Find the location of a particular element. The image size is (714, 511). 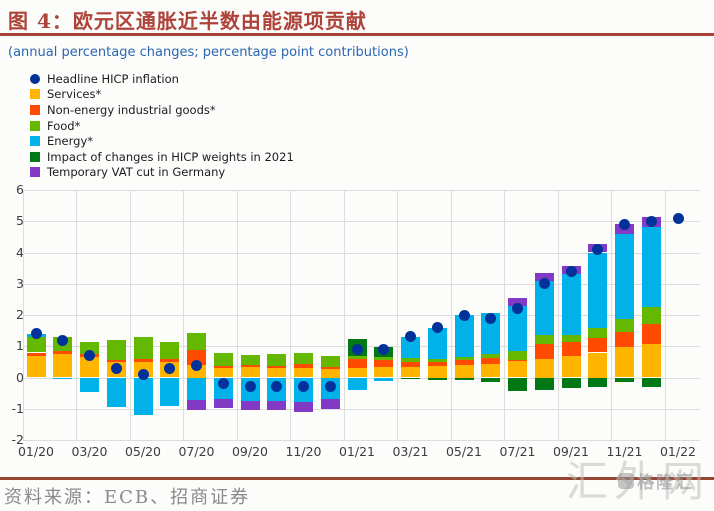

title-divider is located at coordinates (357, 34).